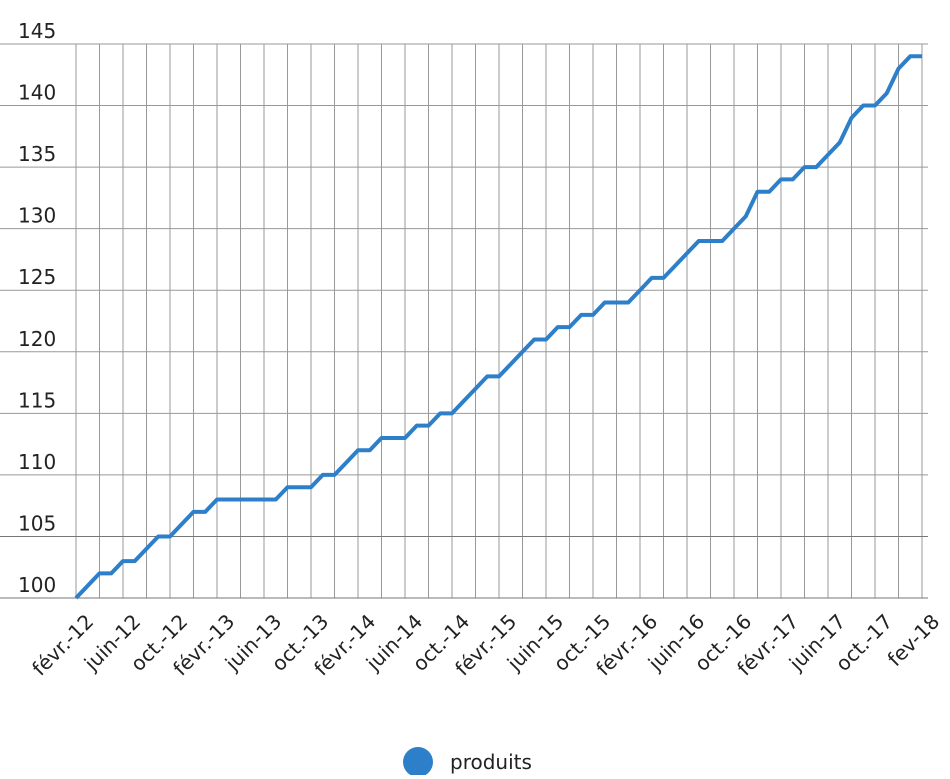 The width and height of the screenshot is (950, 779). What do you see at coordinates (37, 400) in the screenshot?
I see `y-tick-label: 115` at bounding box center [37, 400].